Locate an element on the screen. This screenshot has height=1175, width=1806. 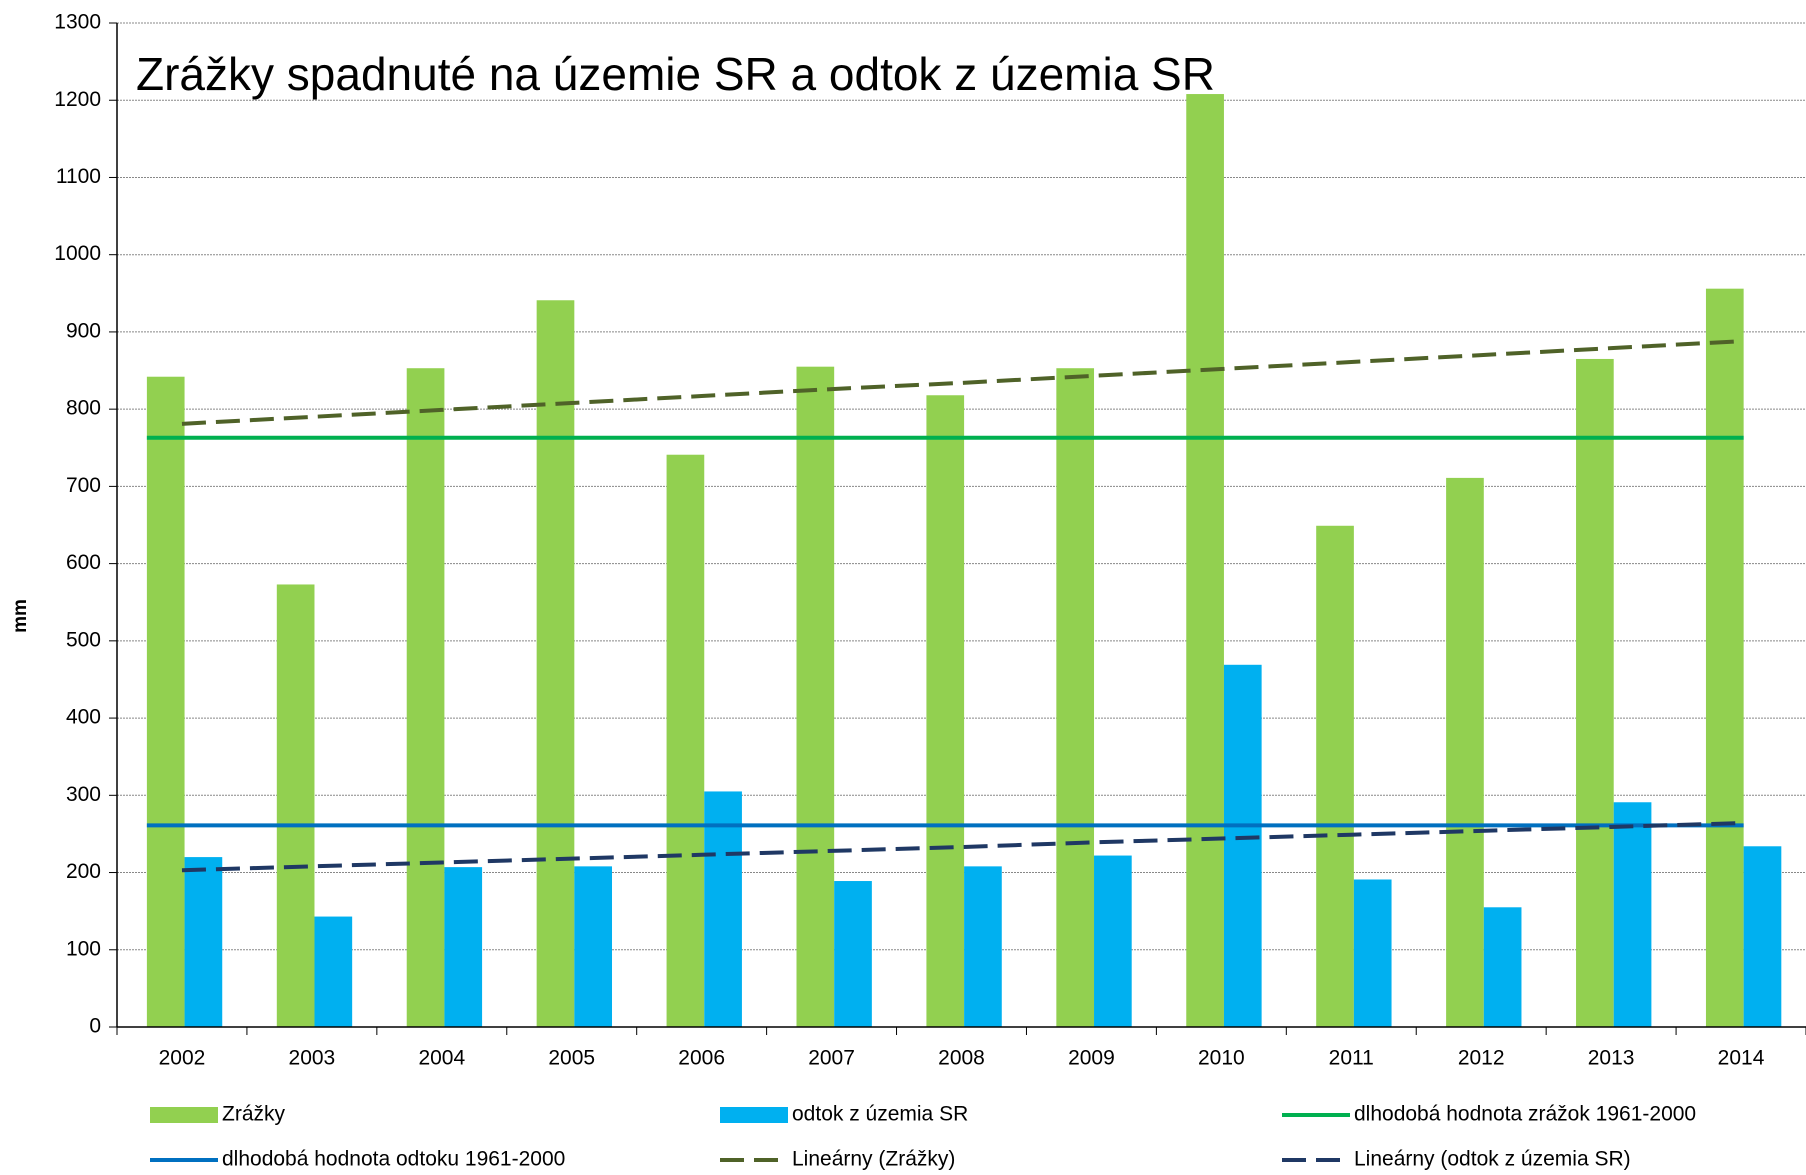
x-tick-label: 2007 is located at coordinates (831, 1058).